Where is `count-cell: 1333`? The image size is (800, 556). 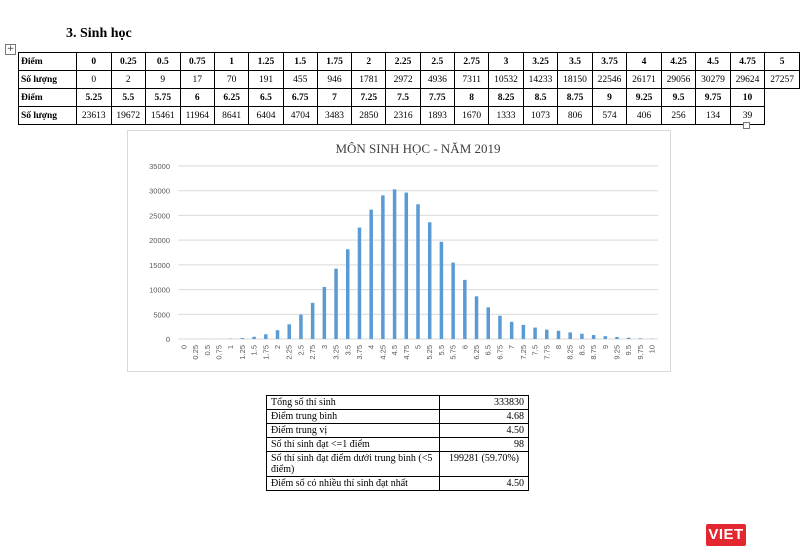
count-cell: 1333 is located at coordinates (506, 115).